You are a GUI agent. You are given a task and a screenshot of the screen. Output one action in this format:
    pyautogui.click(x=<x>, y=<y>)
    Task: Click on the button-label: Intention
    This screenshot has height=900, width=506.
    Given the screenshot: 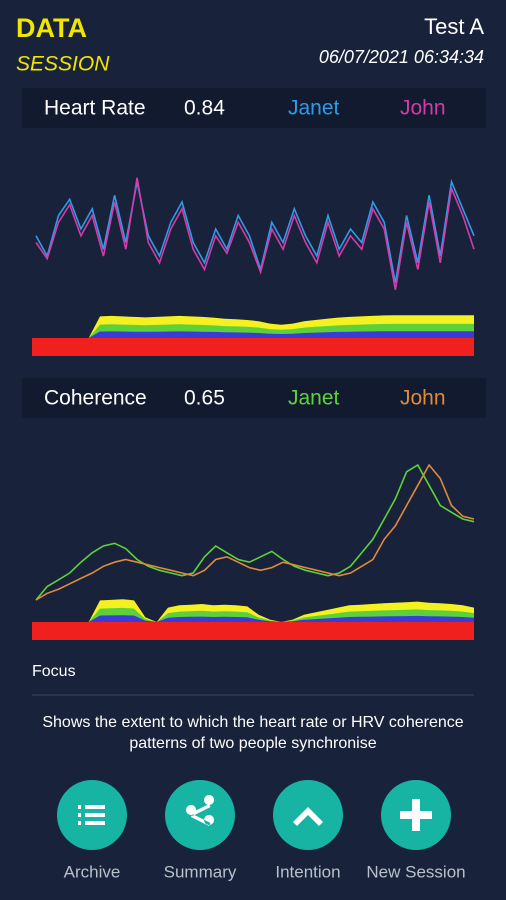 What is the action you would take?
    pyautogui.click(x=307, y=871)
    